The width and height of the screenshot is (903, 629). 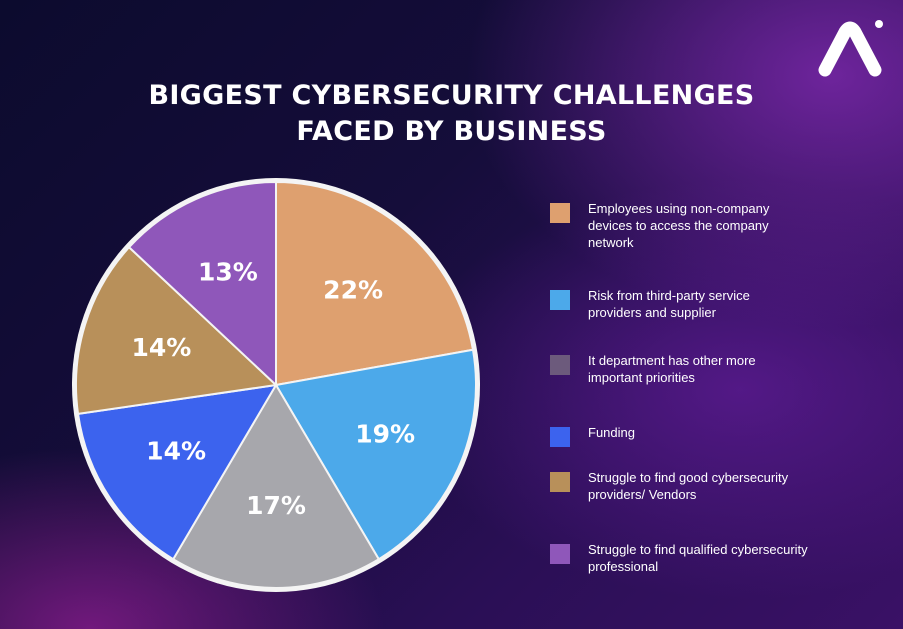 What do you see at coordinates (850, 48) in the screenshot?
I see `brand-logo` at bounding box center [850, 48].